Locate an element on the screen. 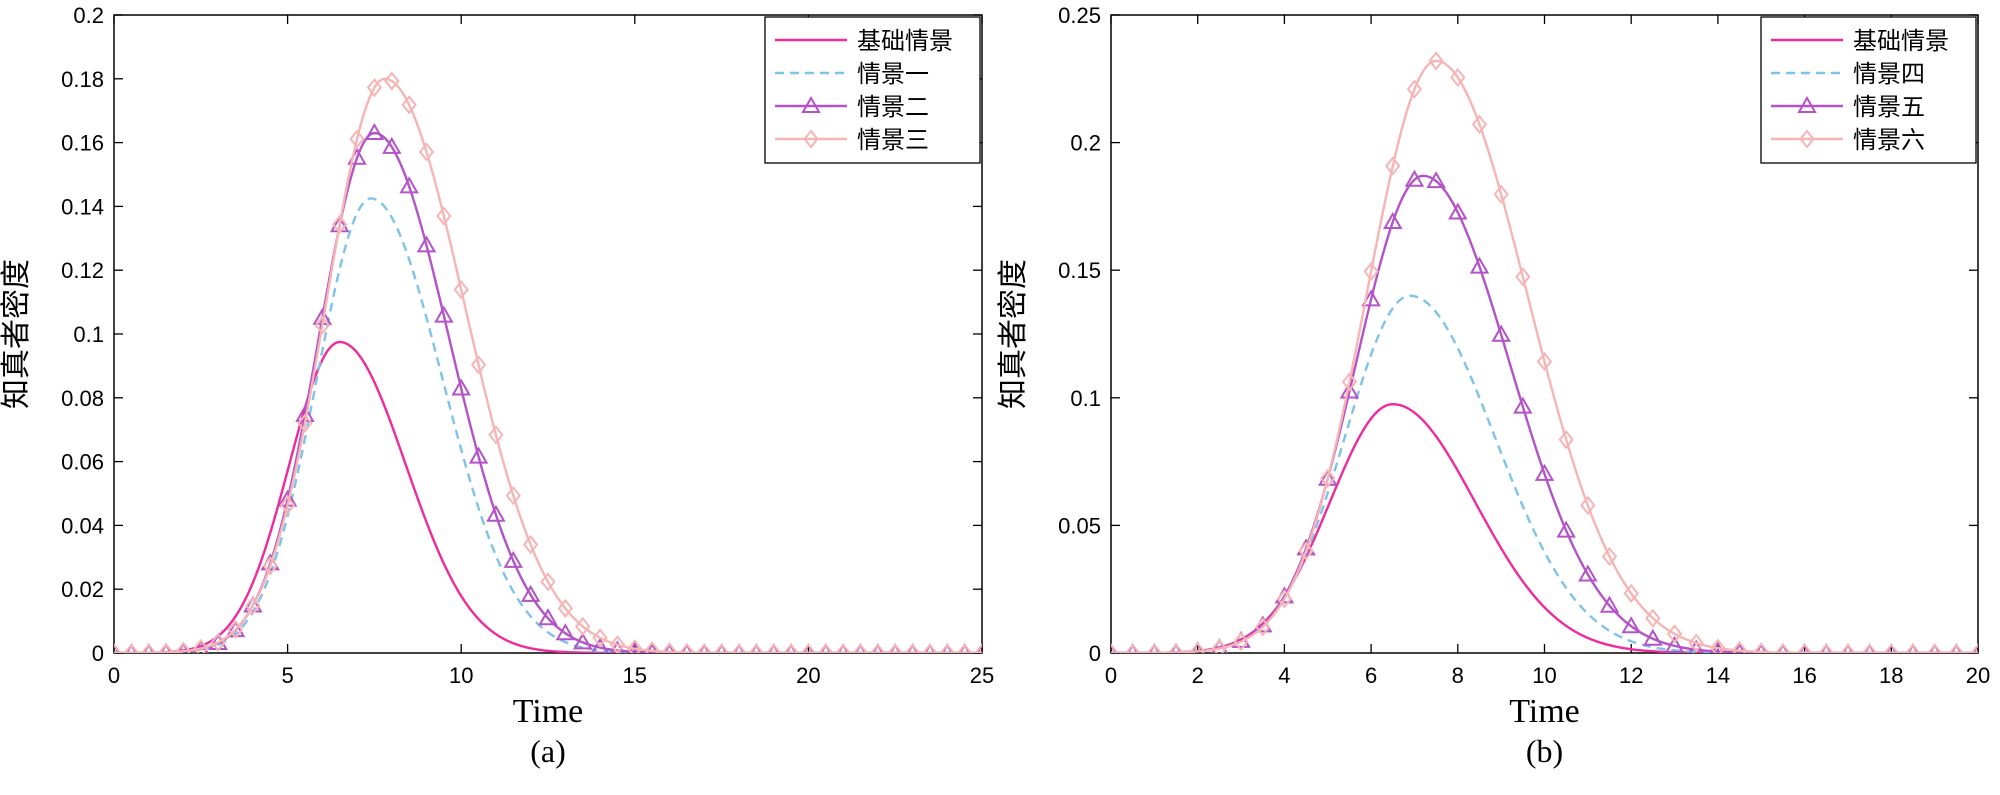 The width and height of the screenshot is (2000, 795). x-tick-label: 14 is located at coordinates (1718, 675).